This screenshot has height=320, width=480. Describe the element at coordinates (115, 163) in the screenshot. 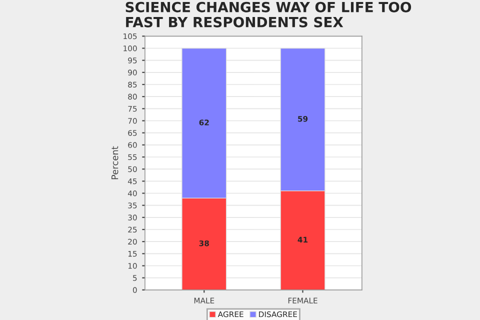

I see `y-axis-title: Percent` at that location.